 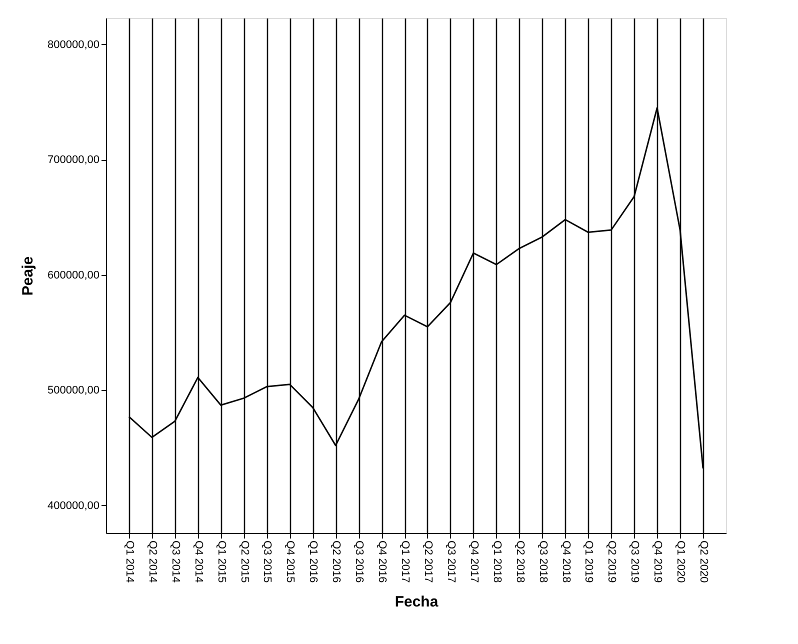 What do you see at coordinates (244, 561) in the screenshot?
I see `x-tick-label: Q2 2015` at bounding box center [244, 561].